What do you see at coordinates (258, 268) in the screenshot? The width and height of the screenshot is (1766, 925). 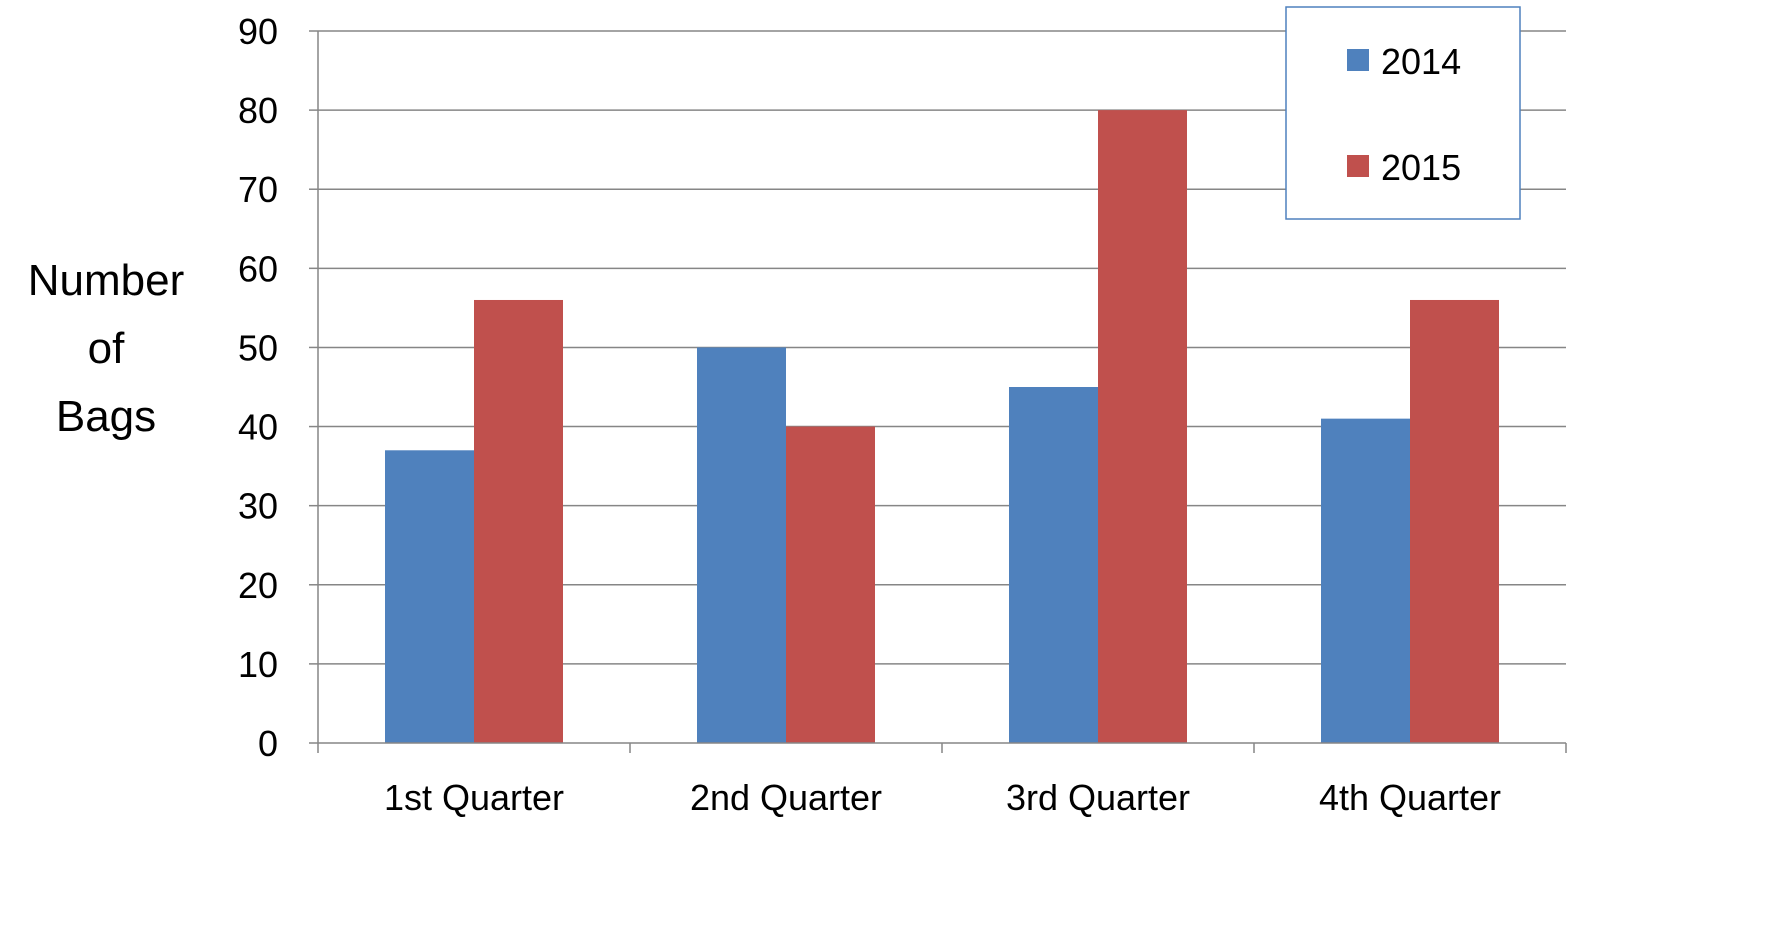 I see `y-tick-label: 60` at bounding box center [258, 268].